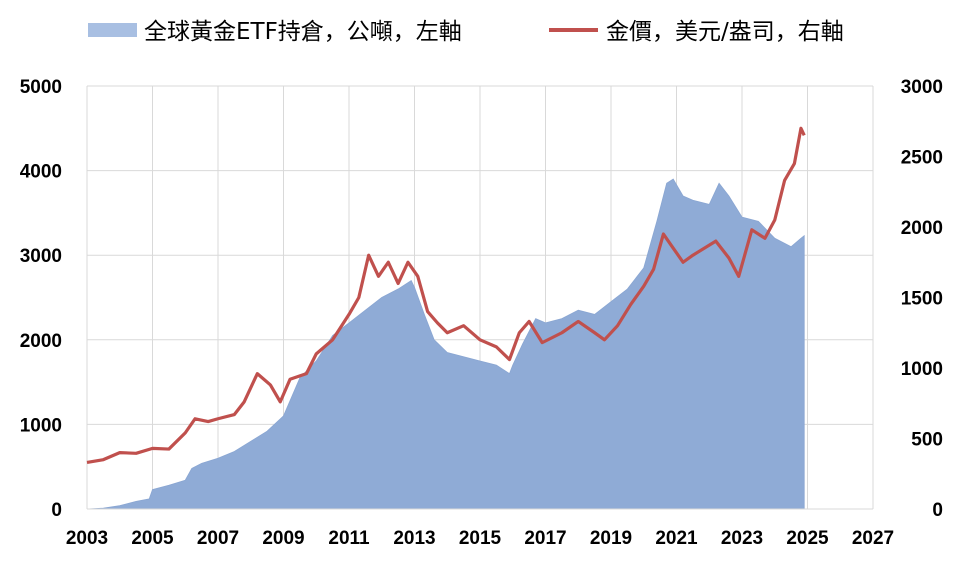 The height and width of the screenshot is (567, 960). Describe the element at coordinates (283, 538) in the screenshot. I see `x-tick-label: 2009` at that location.